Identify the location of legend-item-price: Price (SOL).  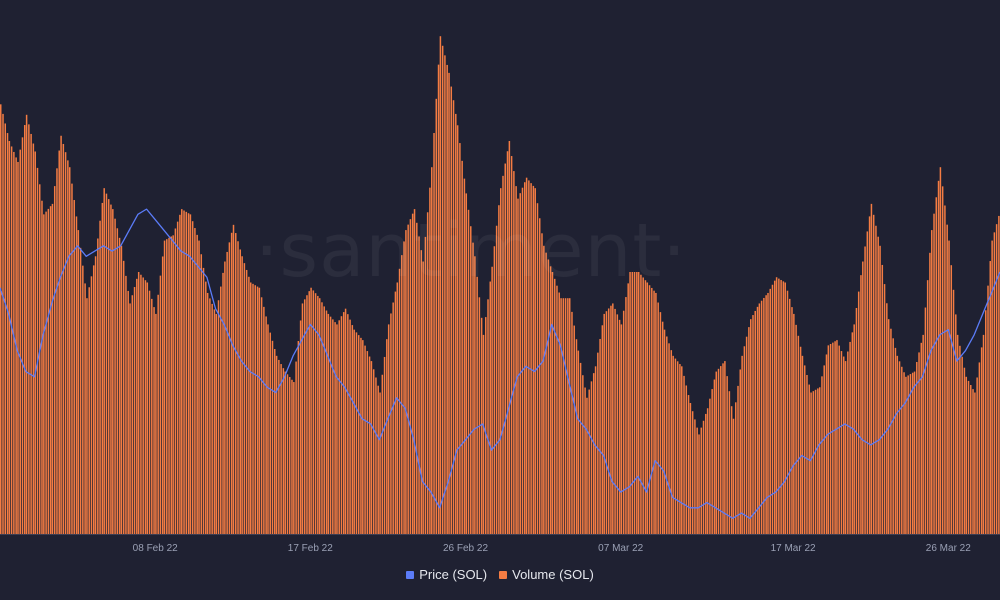
(446, 574).